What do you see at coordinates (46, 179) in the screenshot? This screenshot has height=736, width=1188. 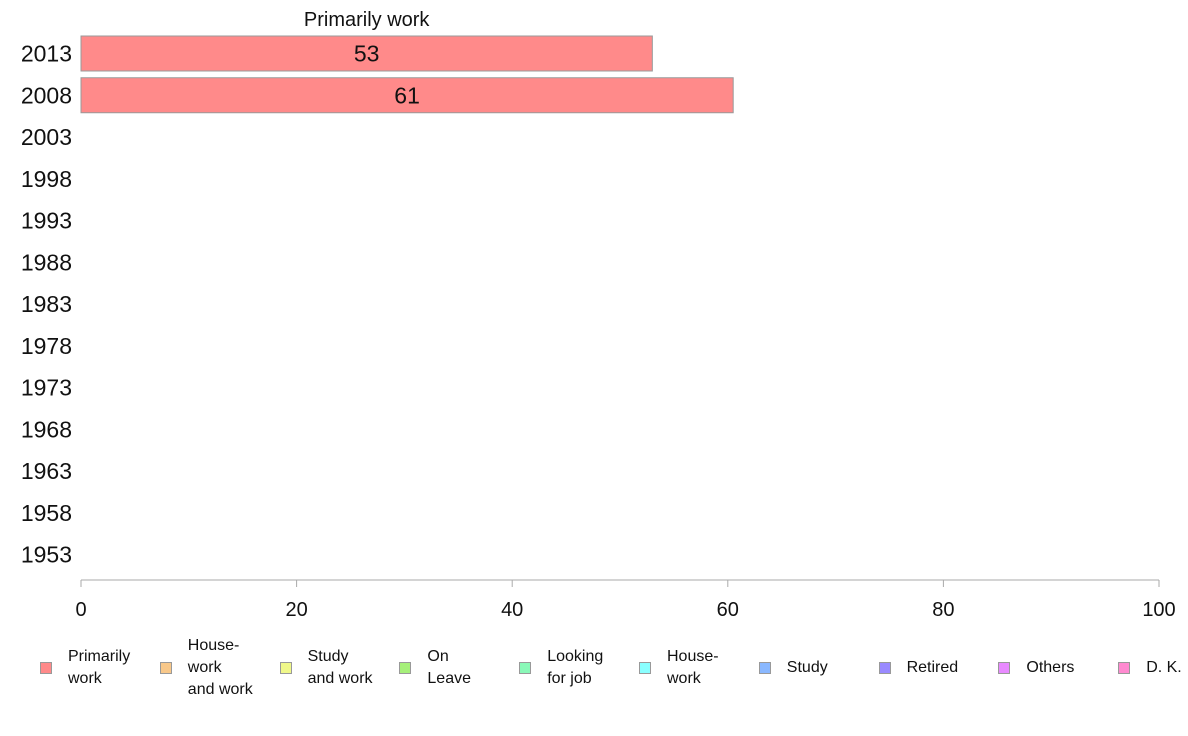 I see `y-tick-label: 1998` at bounding box center [46, 179].